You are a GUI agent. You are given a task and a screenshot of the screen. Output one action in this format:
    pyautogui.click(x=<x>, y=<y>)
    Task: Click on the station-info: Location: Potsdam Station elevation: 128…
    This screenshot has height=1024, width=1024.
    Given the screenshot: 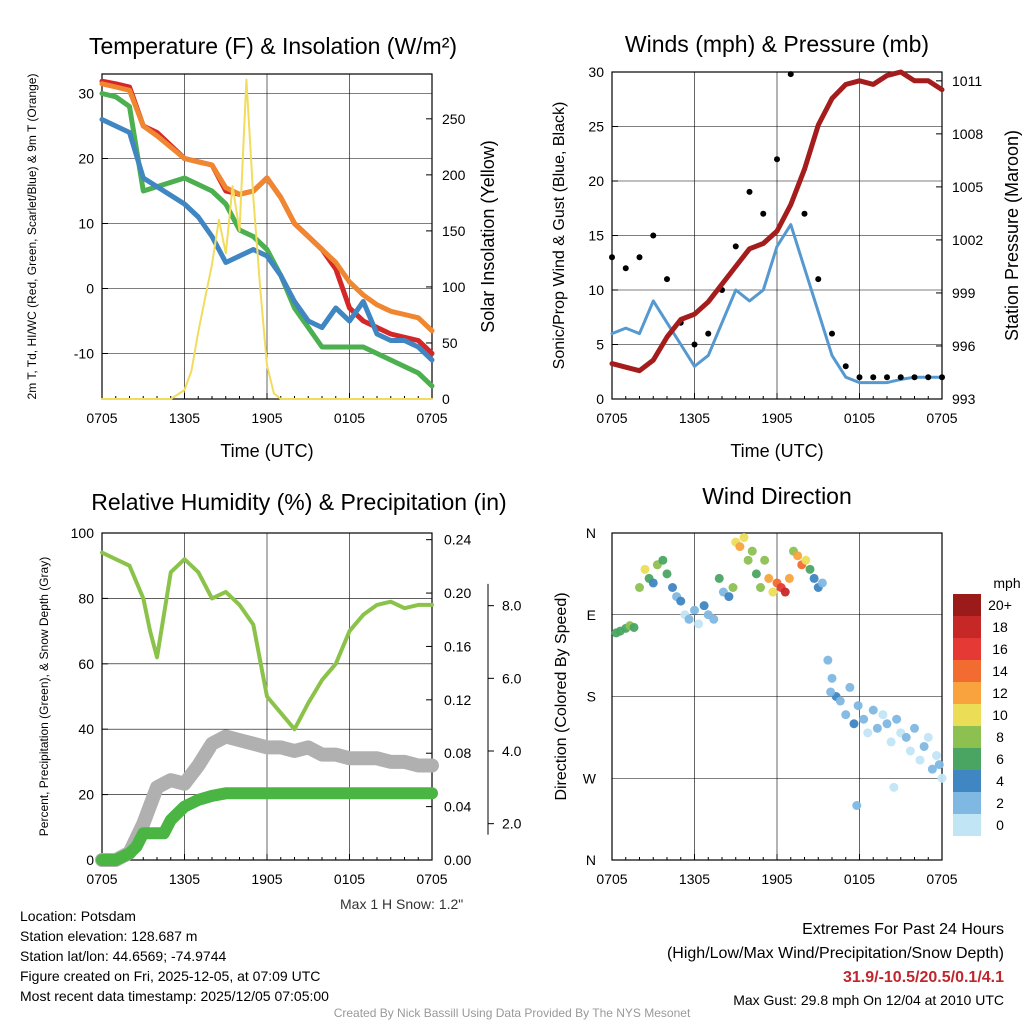 What is the action you would take?
    pyautogui.click(x=174, y=956)
    